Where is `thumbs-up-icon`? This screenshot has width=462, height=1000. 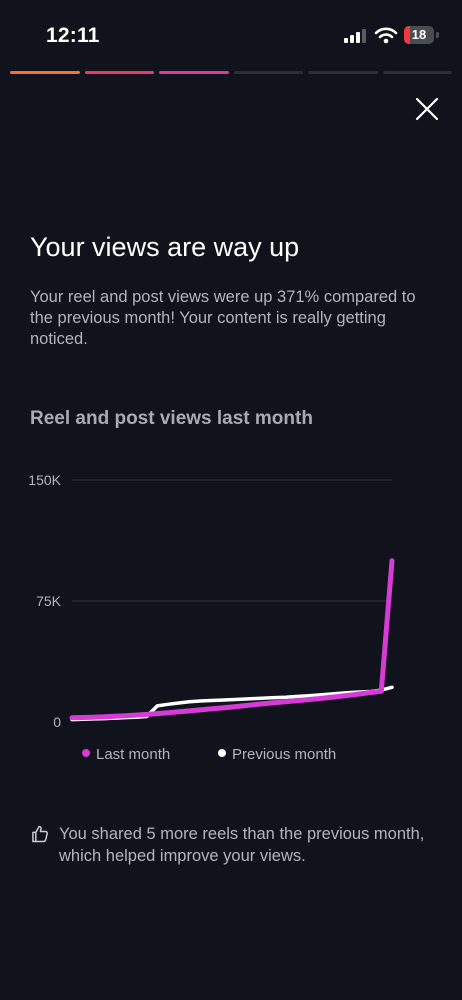 thumbs-up-icon is located at coordinates (40, 834).